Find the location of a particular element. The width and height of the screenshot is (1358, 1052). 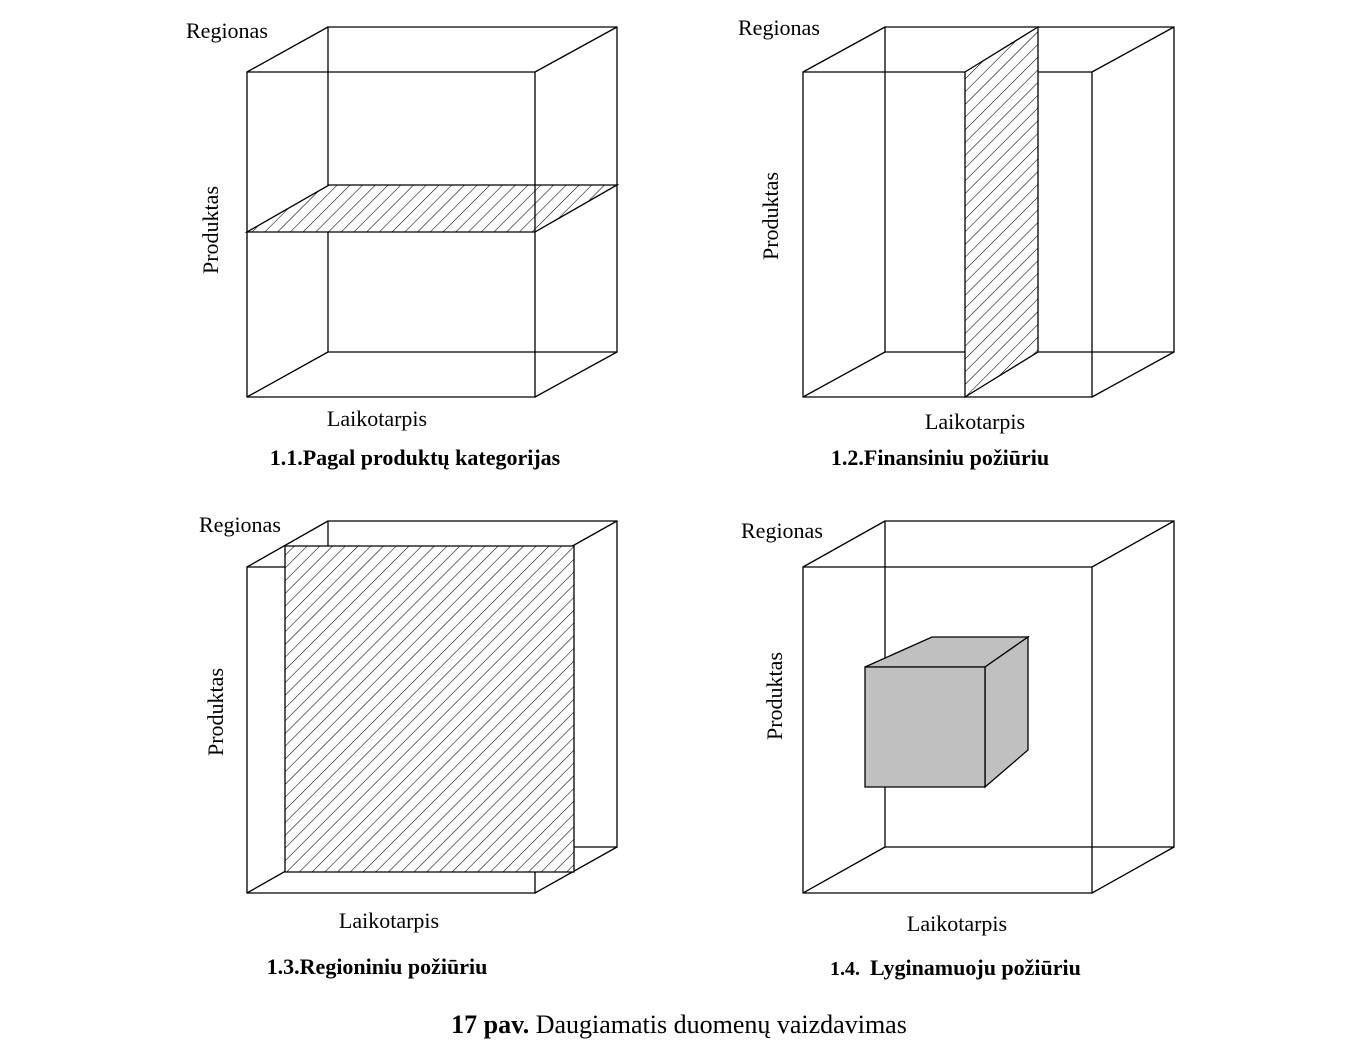

panel-caption-text: Lyginamuoju požiūriu is located at coordinates (975, 967).